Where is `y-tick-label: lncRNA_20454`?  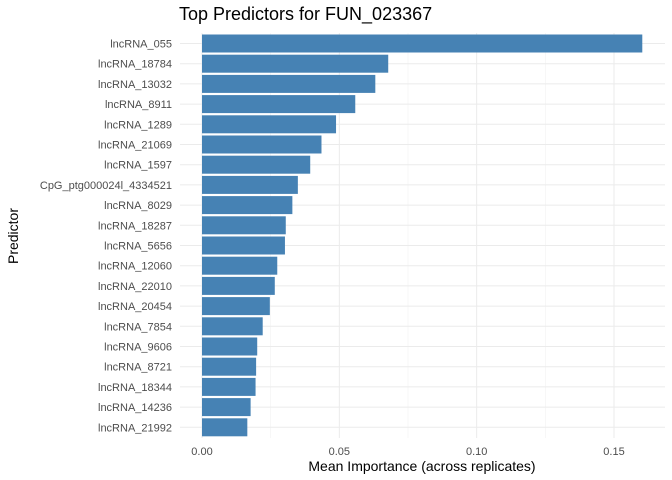 y-tick-label: lncRNA_20454 is located at coordinates (135, 307).